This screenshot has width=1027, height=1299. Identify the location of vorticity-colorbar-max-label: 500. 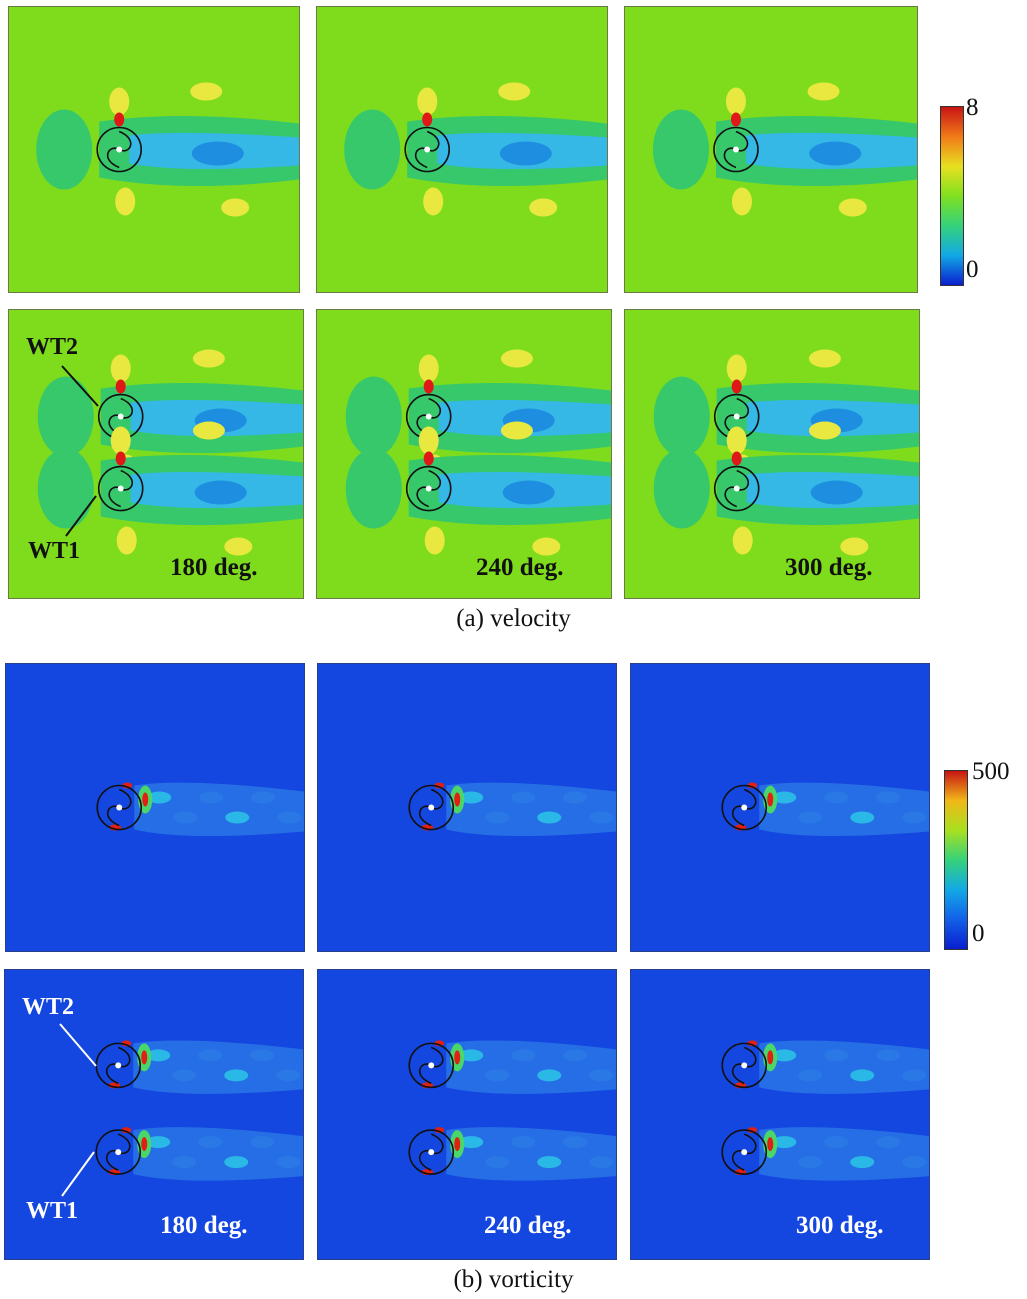
(991, 771).